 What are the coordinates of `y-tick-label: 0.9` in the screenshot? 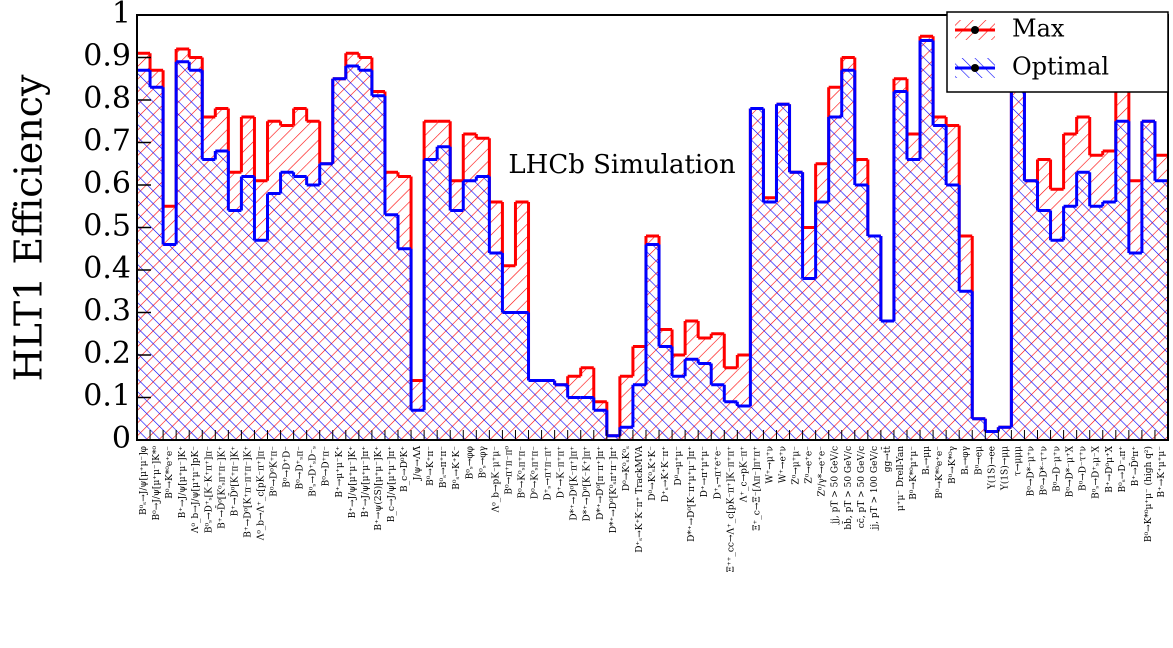 It's located at (107, 56).